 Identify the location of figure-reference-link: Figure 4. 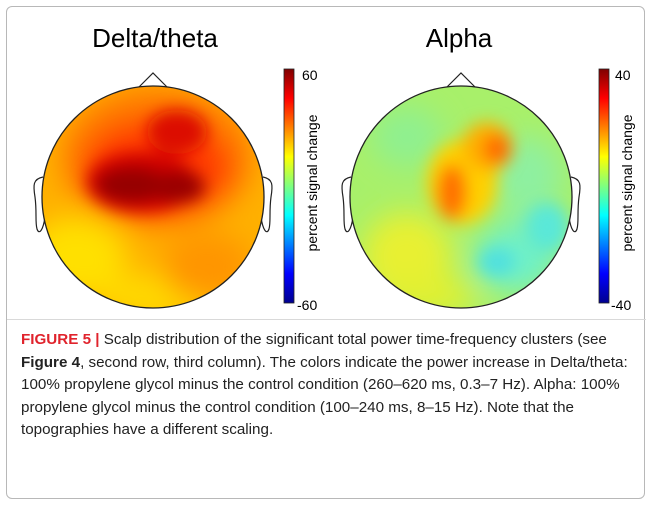
(51, 362).